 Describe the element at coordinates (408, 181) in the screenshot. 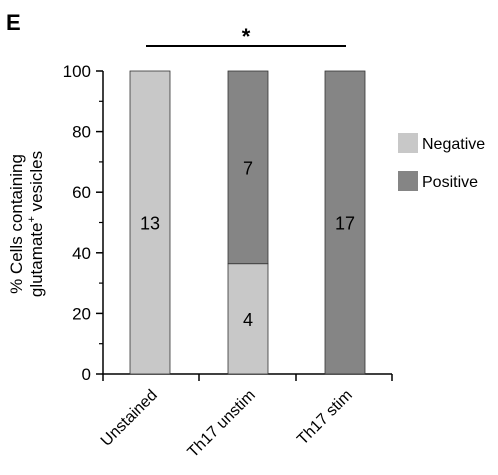

I see `legend-swatch-positive` at that location.